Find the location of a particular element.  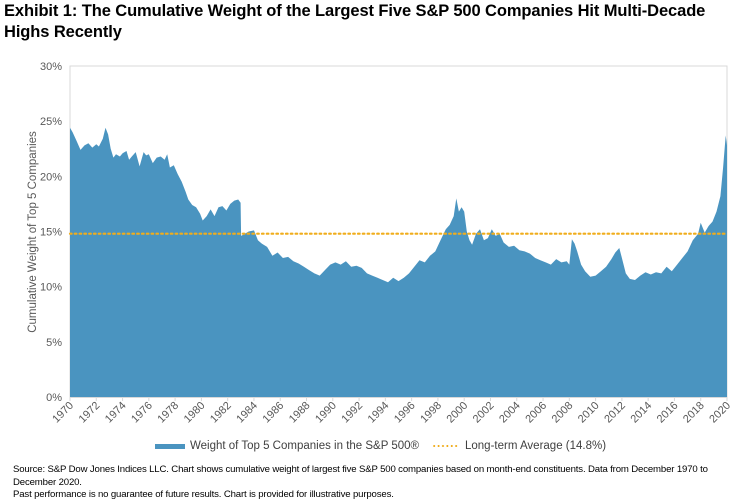

x-tick-label: 1988 is located at coordinates (300, 413).